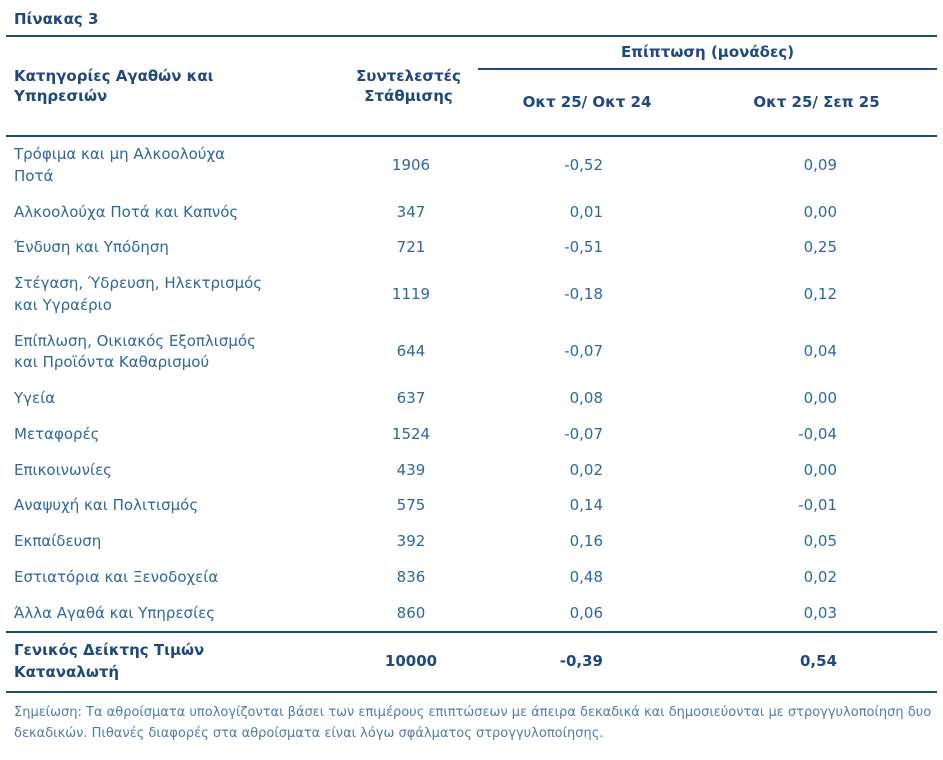 The width and height of the screenshot is (943, 760). Describe the element at coordinates (120, 165) in the screenshot. I see `category-cell: Τρόφιμα και μη Αλκοολούχα Ποτά` at that location.